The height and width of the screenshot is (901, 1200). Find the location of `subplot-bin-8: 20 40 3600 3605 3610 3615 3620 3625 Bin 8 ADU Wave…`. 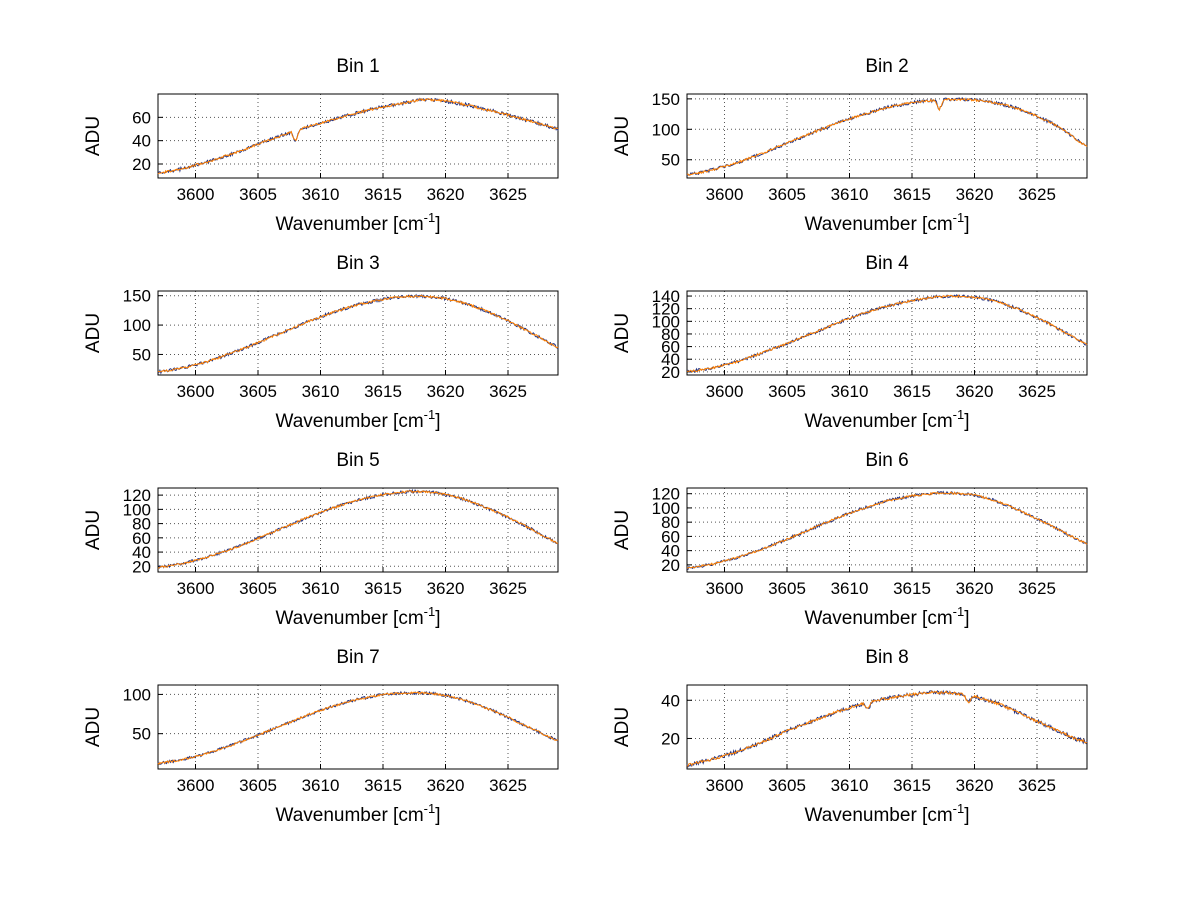

subplot-bin-8: 20 40 3600 3605 3610 3615 3620 3625 Bin 8 ADU Wave… is located at coordinates (857, 743).